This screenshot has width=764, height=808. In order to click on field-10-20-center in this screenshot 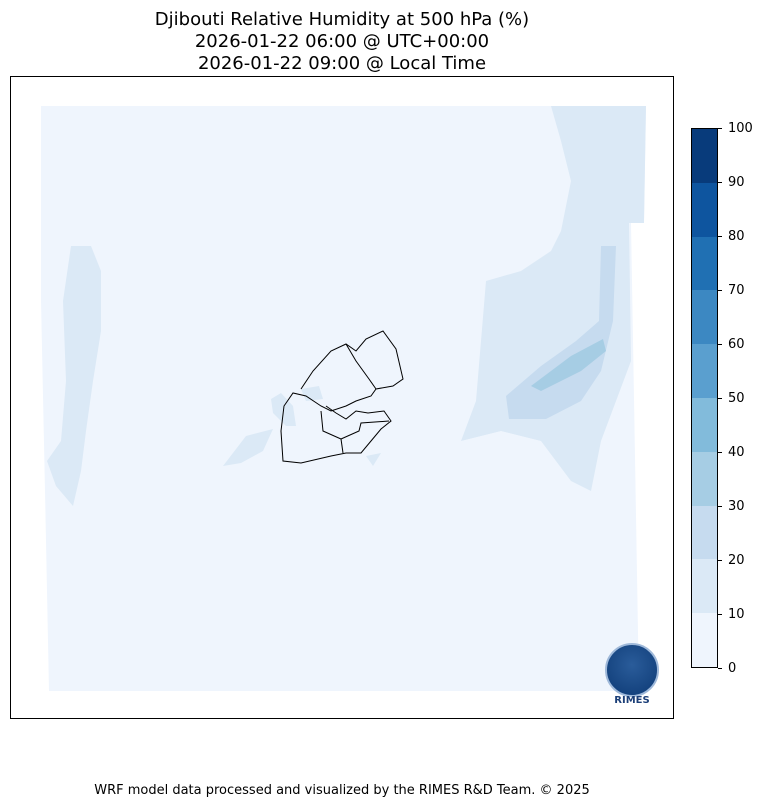, I will do `click(302, 426)`.